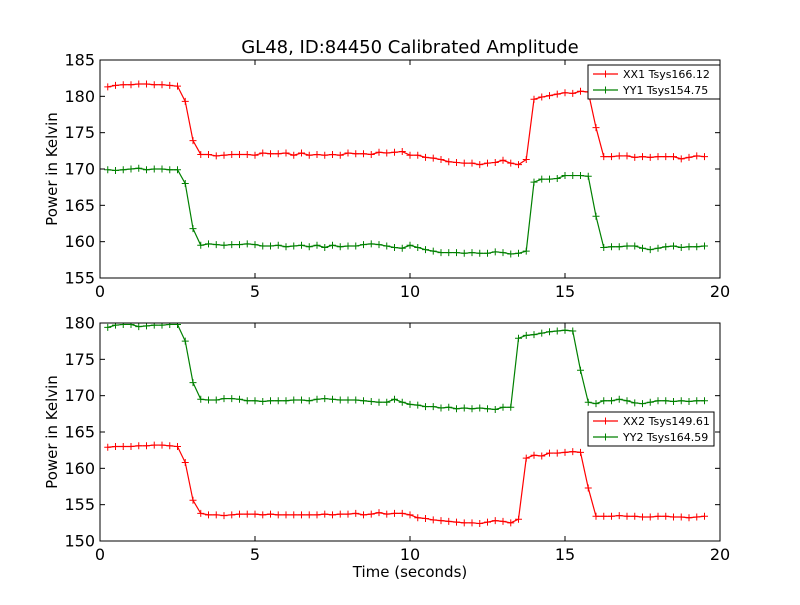  What do you see at coordinates (654, 82) in the screenshot?
I see `legend-box` at bounding box center [654, 82].